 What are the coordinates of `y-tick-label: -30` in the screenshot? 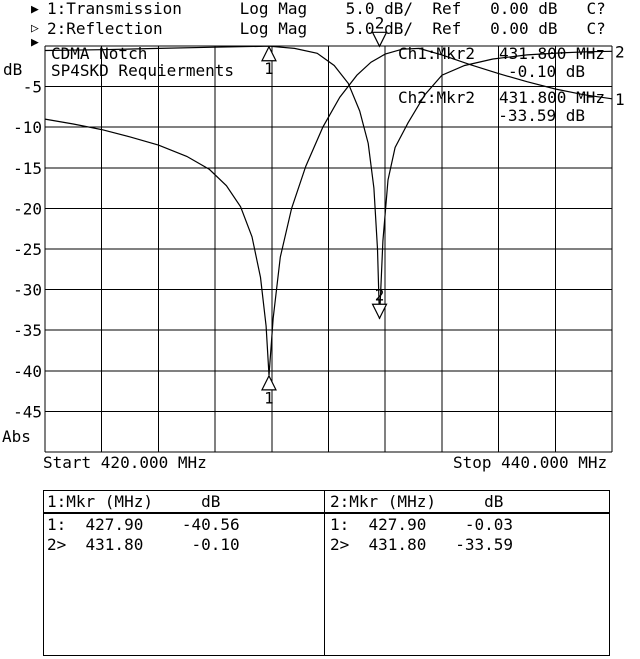 It's located at (27, 290).